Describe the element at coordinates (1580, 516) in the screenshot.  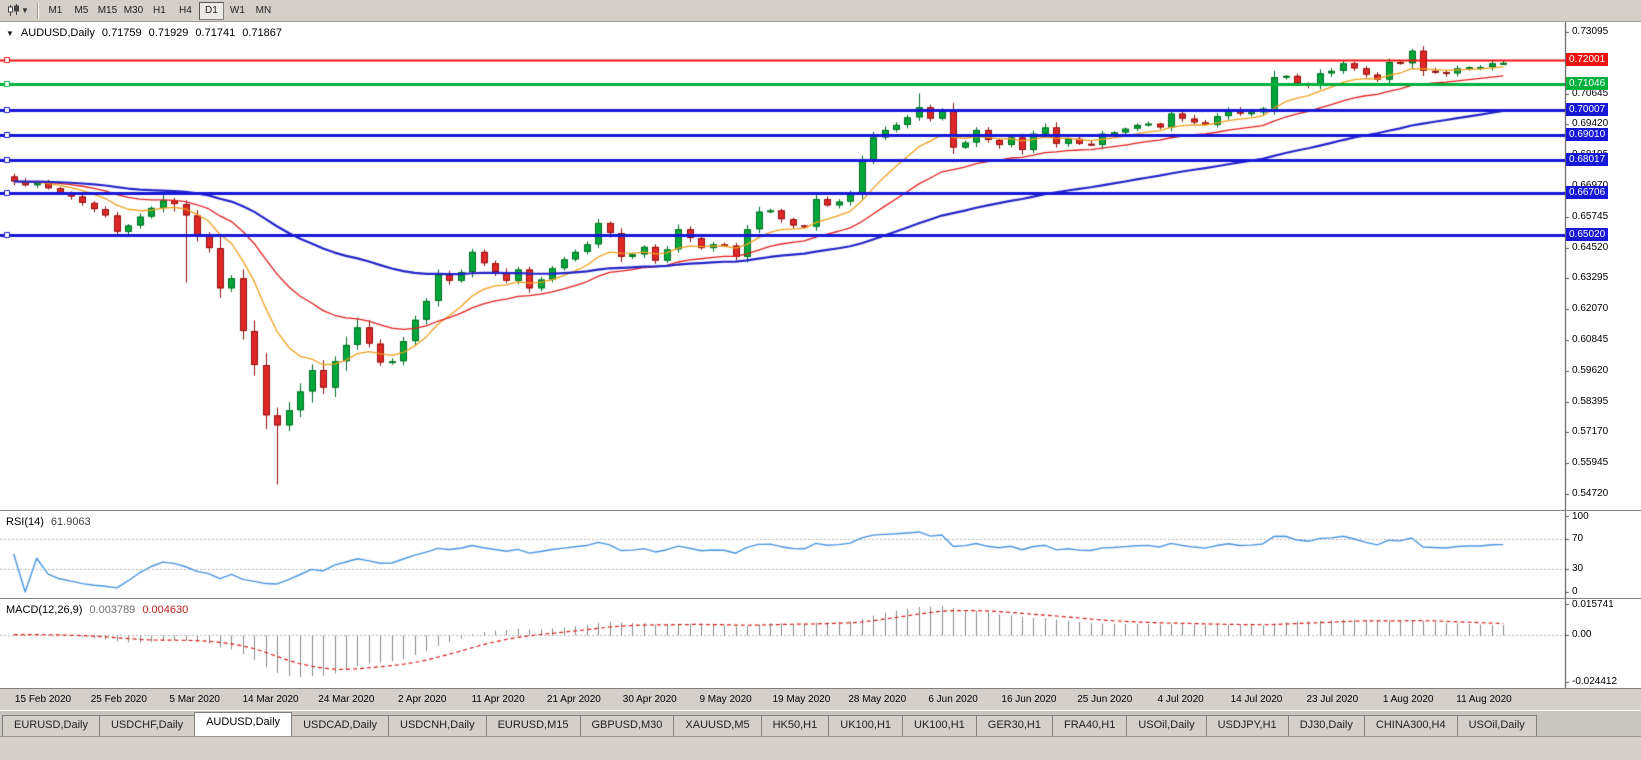
I see `rsi-axis-label: 100` at that location.